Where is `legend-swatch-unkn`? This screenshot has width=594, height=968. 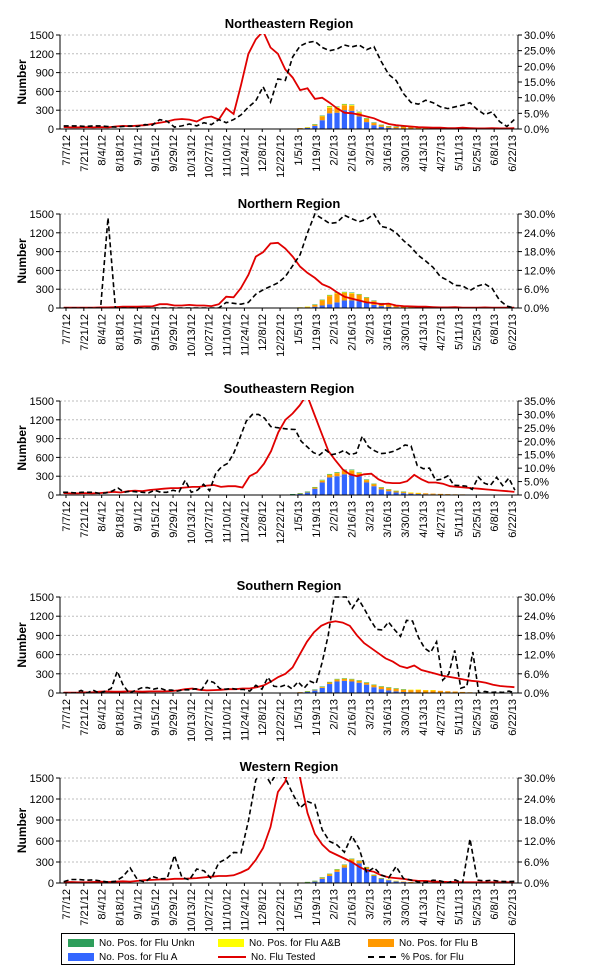 legend-swatch-unkn is located at coordinates (81, 943).